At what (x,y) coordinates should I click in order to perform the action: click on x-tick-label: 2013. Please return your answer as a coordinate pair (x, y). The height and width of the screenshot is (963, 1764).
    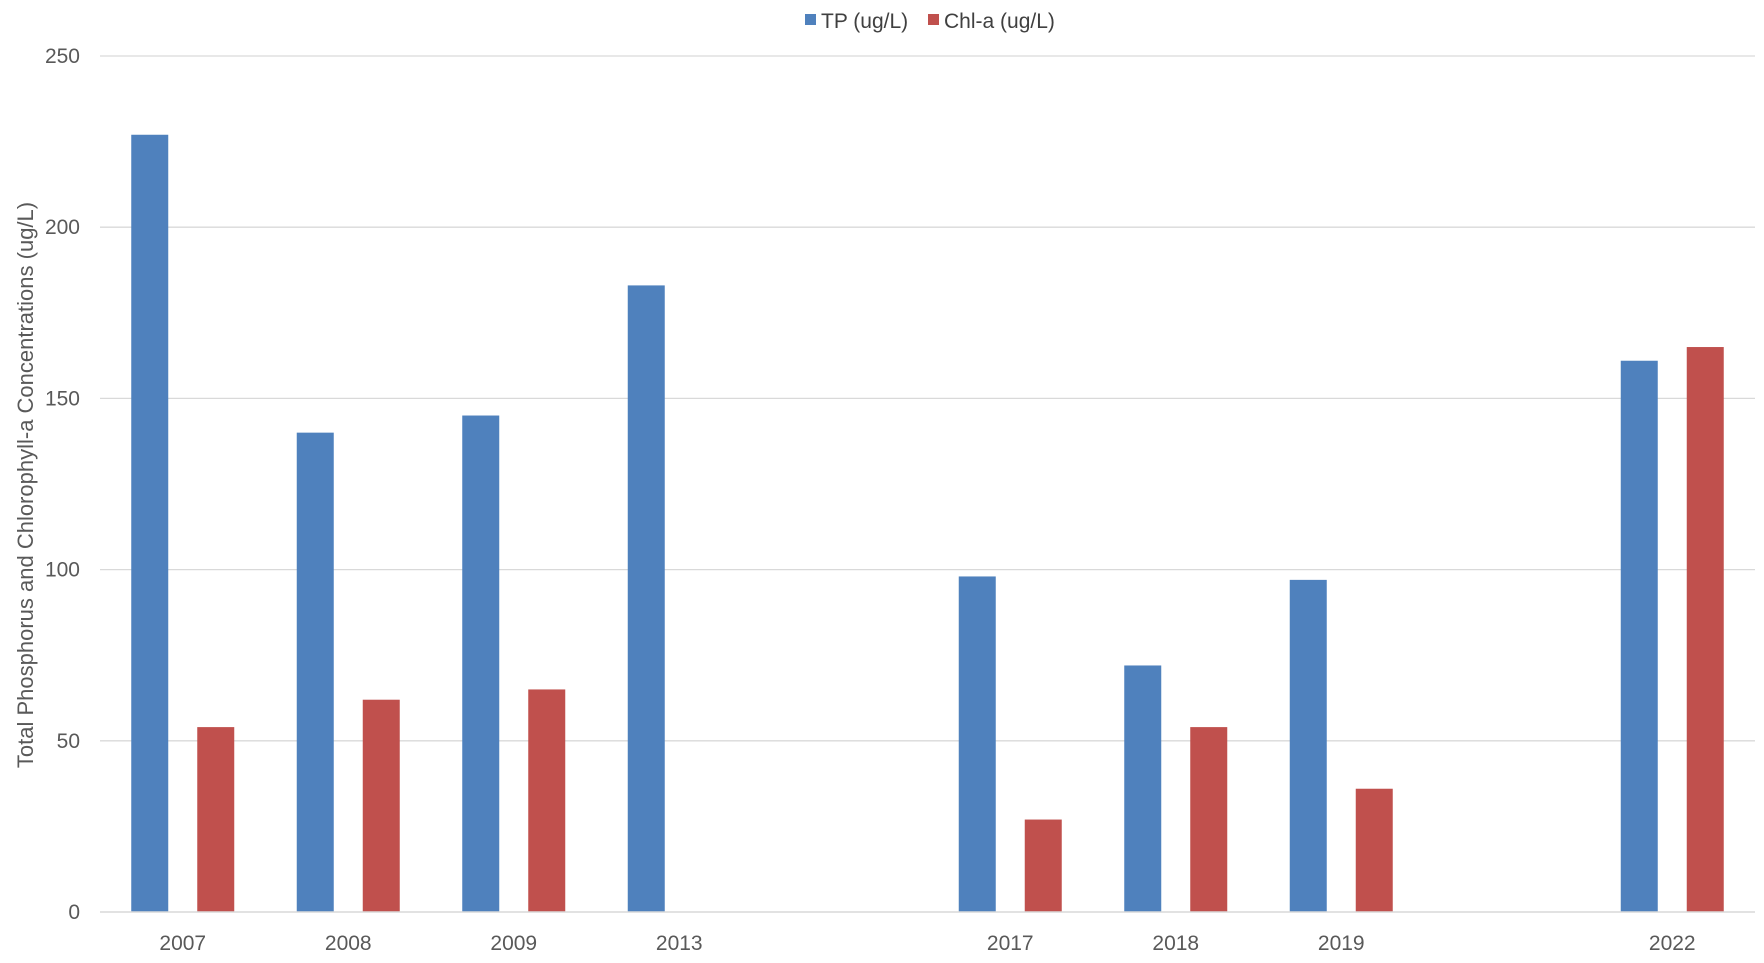
    Looking at the image, I should click on (679, 943).